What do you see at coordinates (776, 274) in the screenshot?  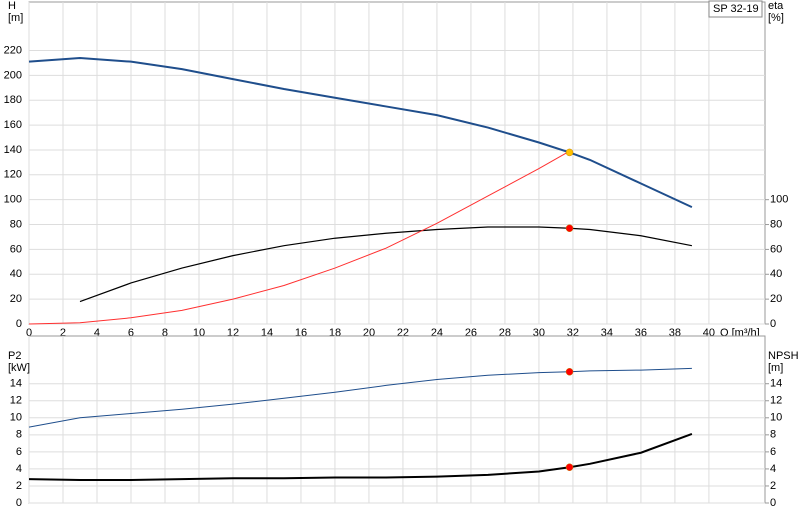 I see `y2-tick-label: 40` at bounding box center [776, 274].